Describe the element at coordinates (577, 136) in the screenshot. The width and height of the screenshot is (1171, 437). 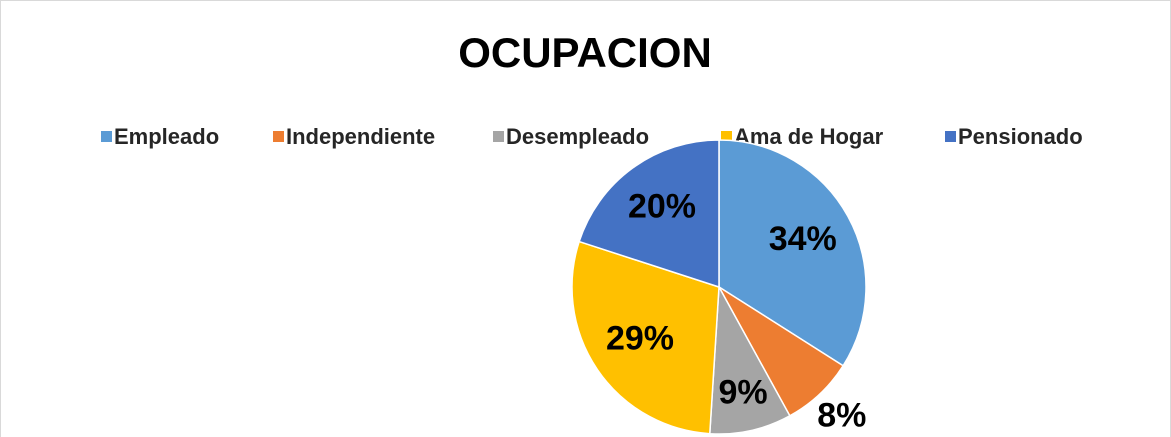
I see `legend-label: Desempleado` at that location.